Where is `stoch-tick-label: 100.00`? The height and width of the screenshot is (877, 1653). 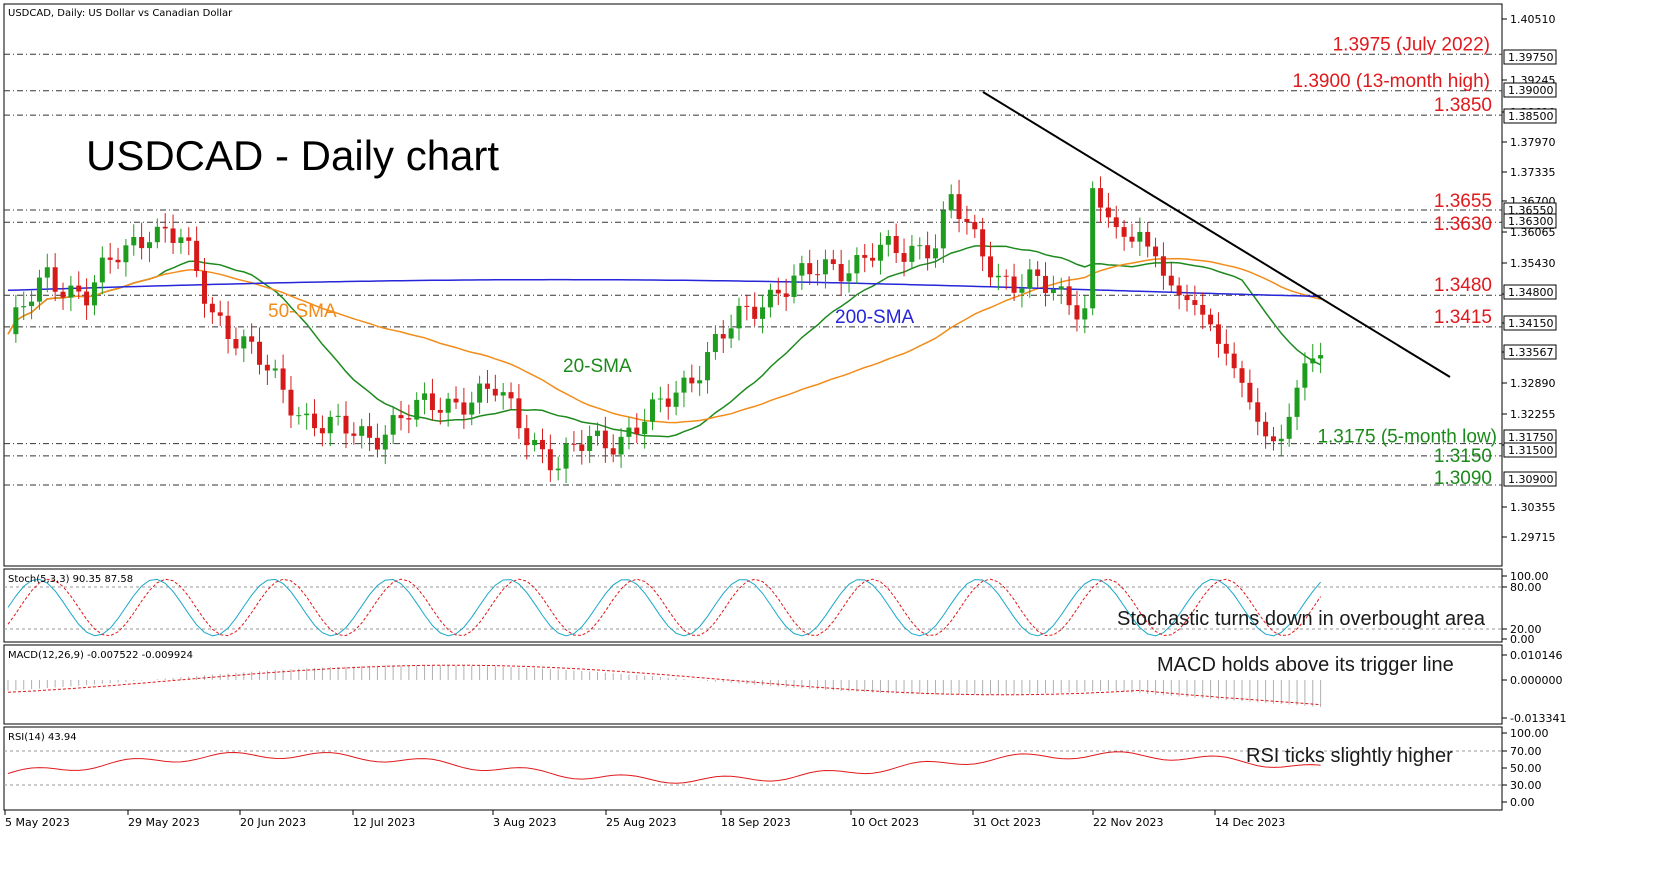
stoch-tick-label: 100.00 is located at coordinates (1529, 576).